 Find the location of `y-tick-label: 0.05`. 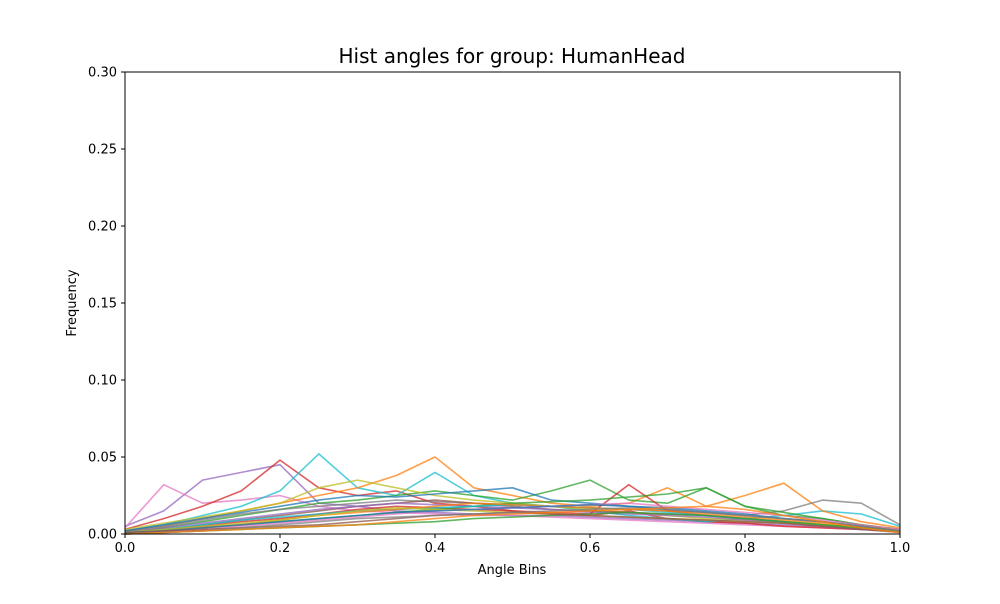

y-tick-label: 0.05 is located at coordinates (102, 458).